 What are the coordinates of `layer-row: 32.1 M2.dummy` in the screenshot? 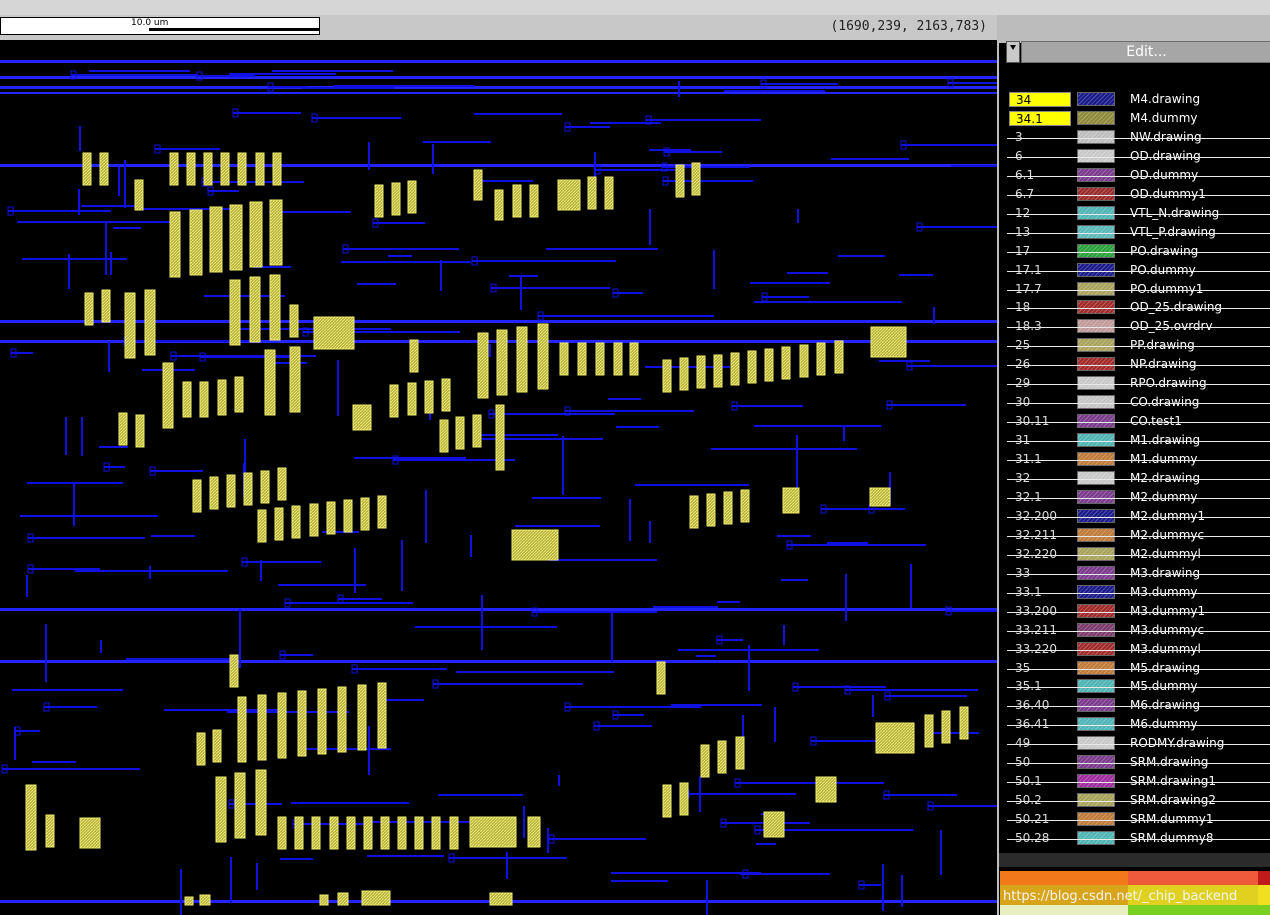 It's located at (1137, 497).